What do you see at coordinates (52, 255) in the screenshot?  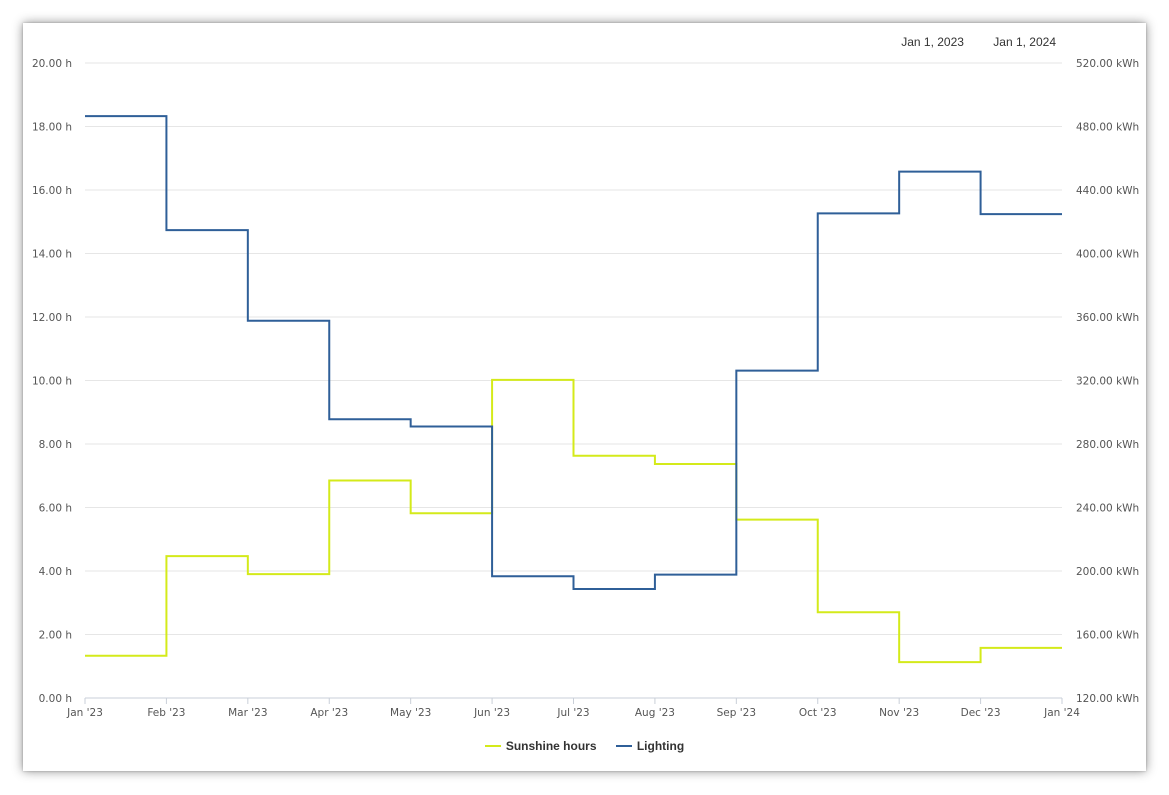 I see `y-left-tick-label: 14.00 h` at bounding box center [52, 255].